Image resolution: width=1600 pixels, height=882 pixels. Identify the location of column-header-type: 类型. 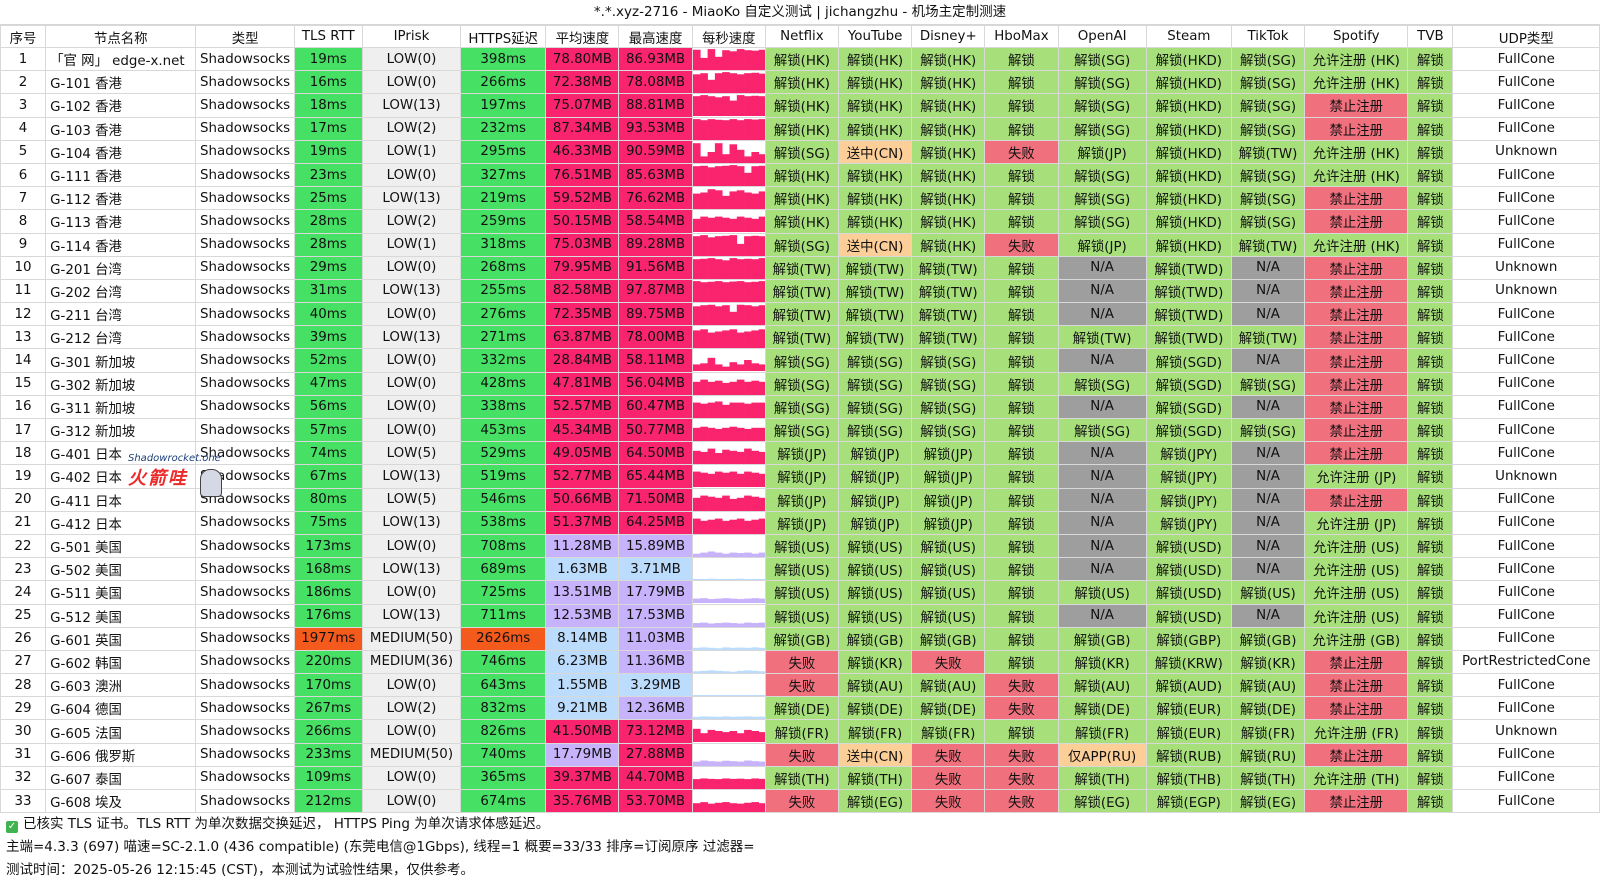
(245, 36).